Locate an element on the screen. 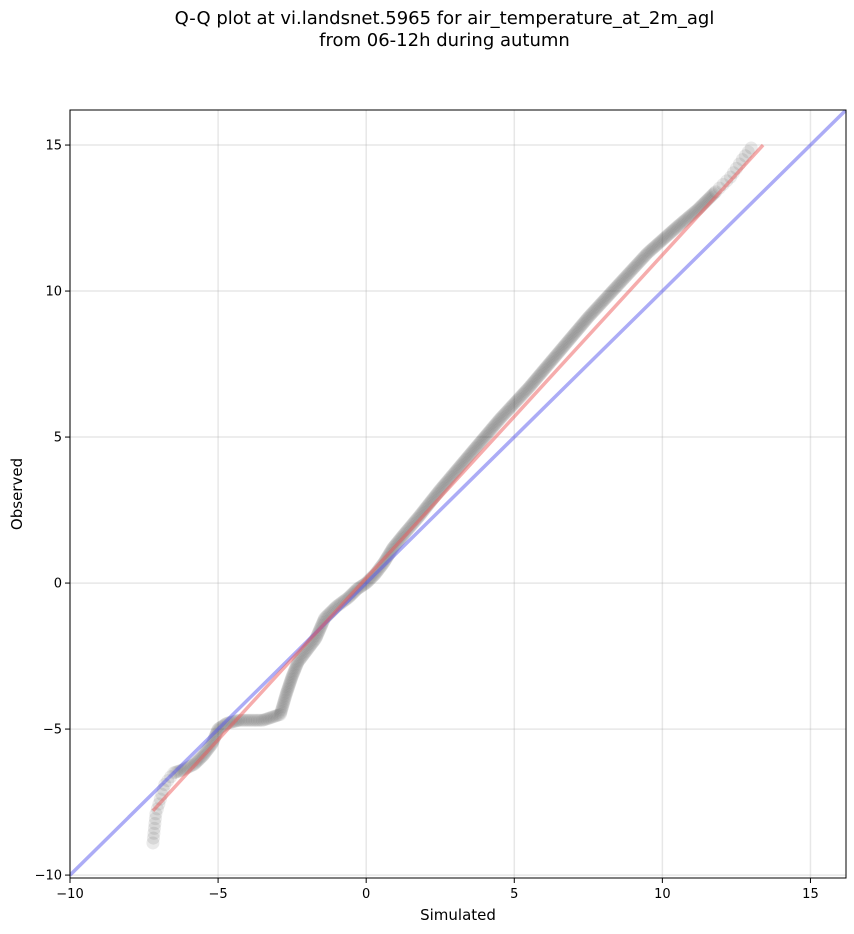 This screenshot has height=934, width=854. x-tick: 0 is located at coordinates (366, 890).